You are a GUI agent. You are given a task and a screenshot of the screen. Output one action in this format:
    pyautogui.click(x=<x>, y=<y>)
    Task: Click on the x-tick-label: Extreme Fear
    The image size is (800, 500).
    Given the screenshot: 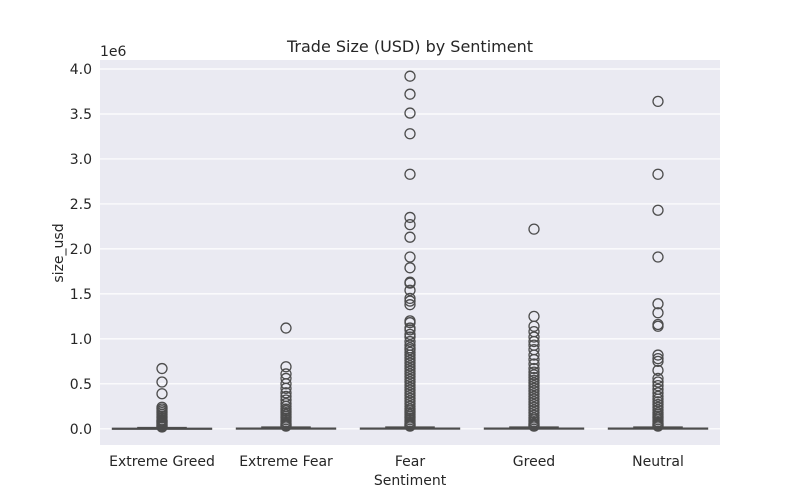 What is the action you would take?
    pyautogui.click(x=286, y=462)
    